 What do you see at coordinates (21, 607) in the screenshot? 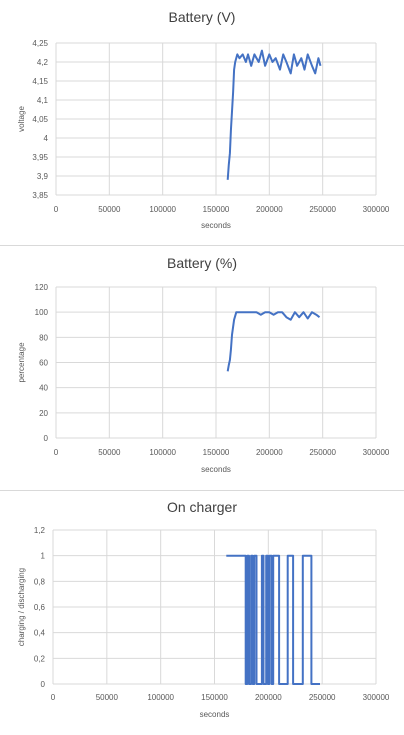
I see `y-axis-label: charging / discharging` at bounding box center [21, 607].